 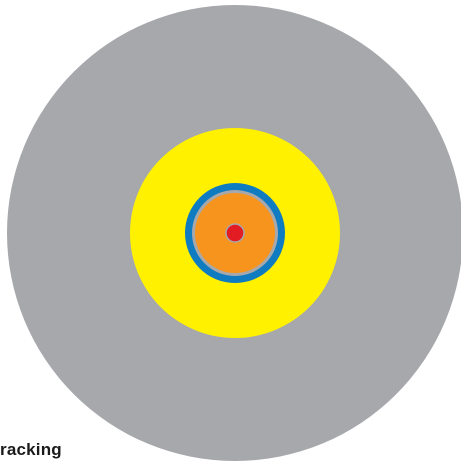 I want to click on caption-text: racking, so click(x=31, y=449).